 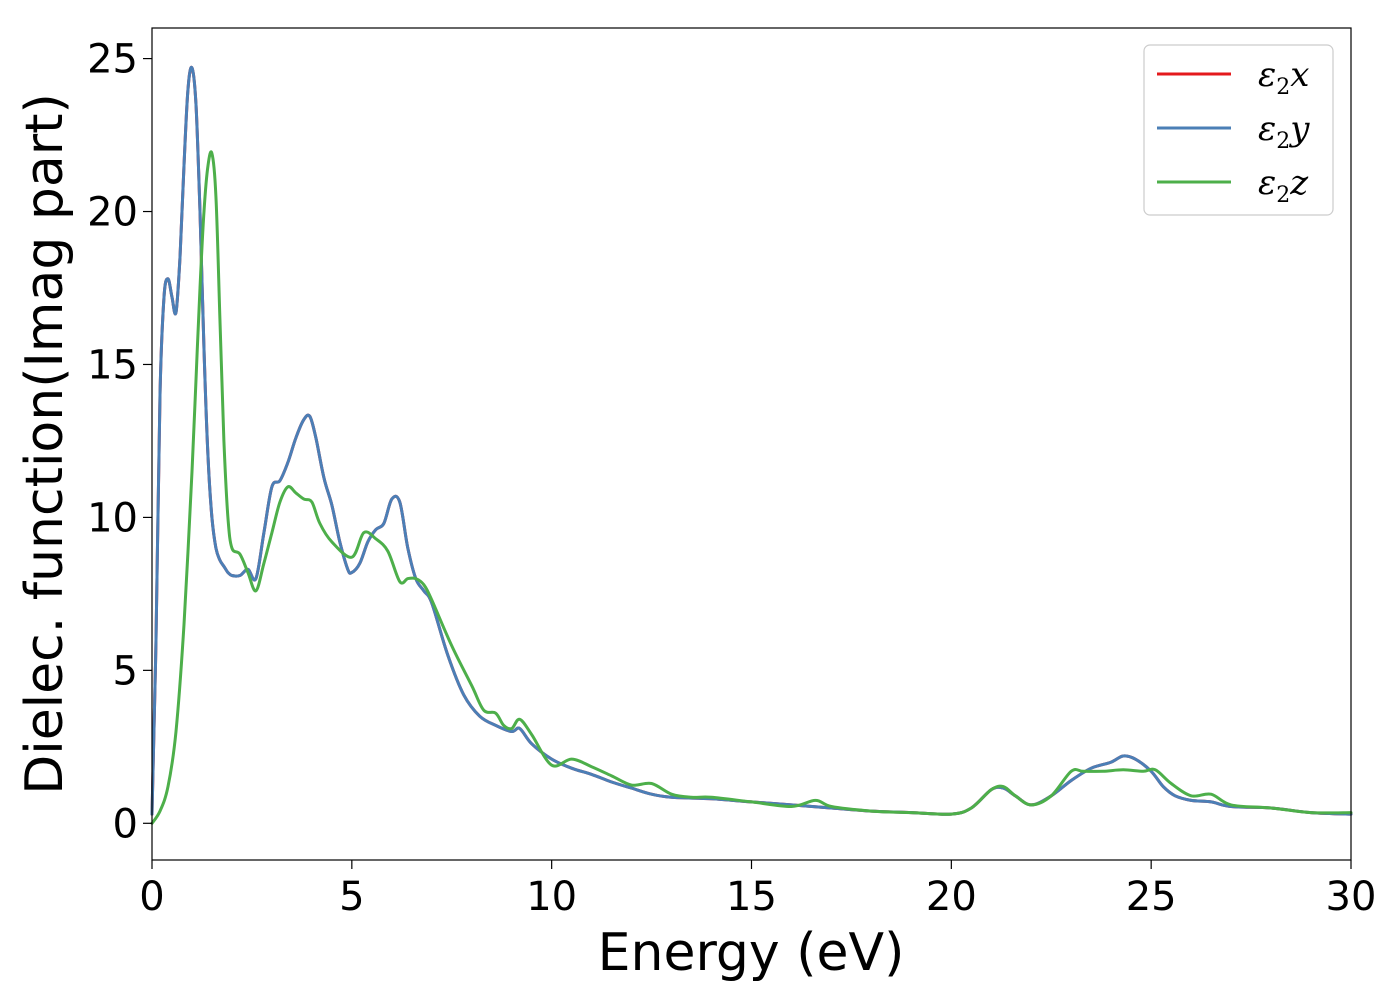 I want to click on x-tick-label: 0, so click(x=151, y=897).